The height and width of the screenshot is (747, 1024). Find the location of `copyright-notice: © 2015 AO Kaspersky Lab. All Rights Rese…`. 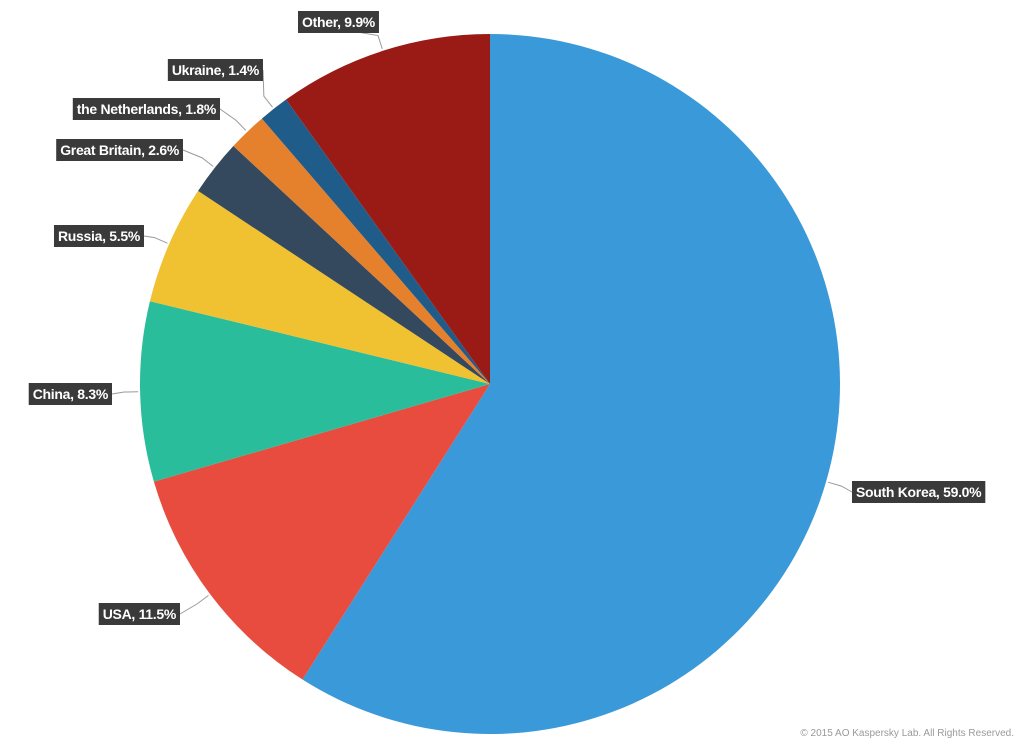

copyright-notice: © 2015 AO Kaspersky Lab. All Rights Rese… is located at coordinates (907, 733).